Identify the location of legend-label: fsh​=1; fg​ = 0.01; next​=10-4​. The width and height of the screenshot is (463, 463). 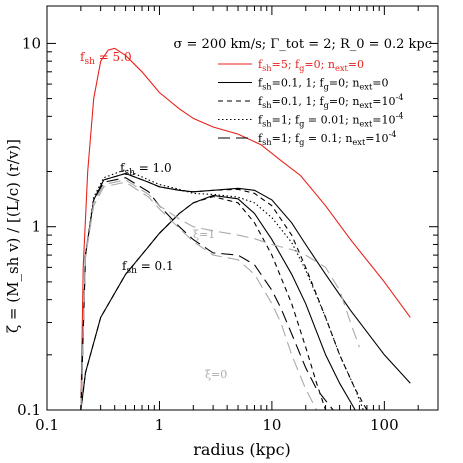
(331, 120).